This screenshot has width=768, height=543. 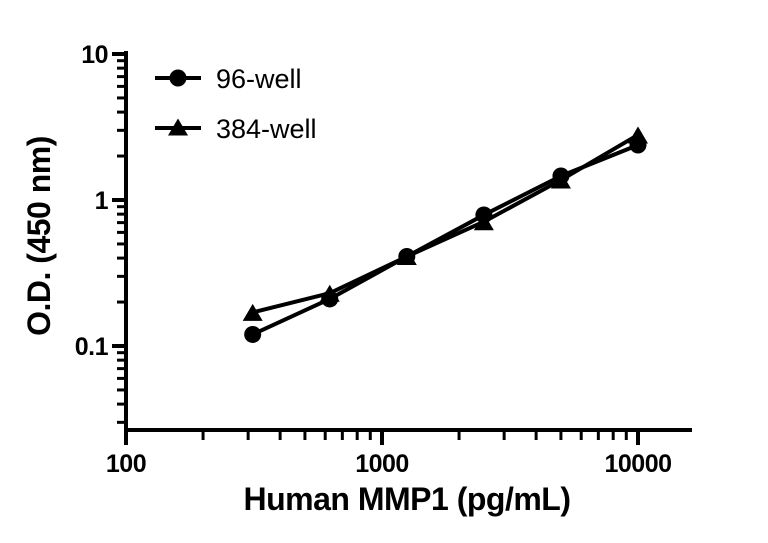 What do you see at coordinates (637, 464) in the screenshot?
I see `x-tick-label: 10000` at bounding box center [637, 464].